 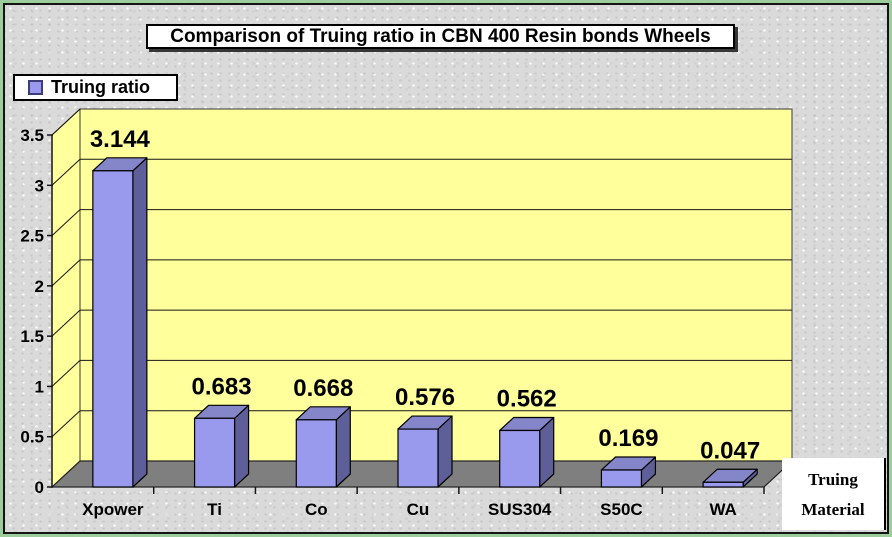 I want to click on bar-value-label: 3.144, so click(x=120, y=139).